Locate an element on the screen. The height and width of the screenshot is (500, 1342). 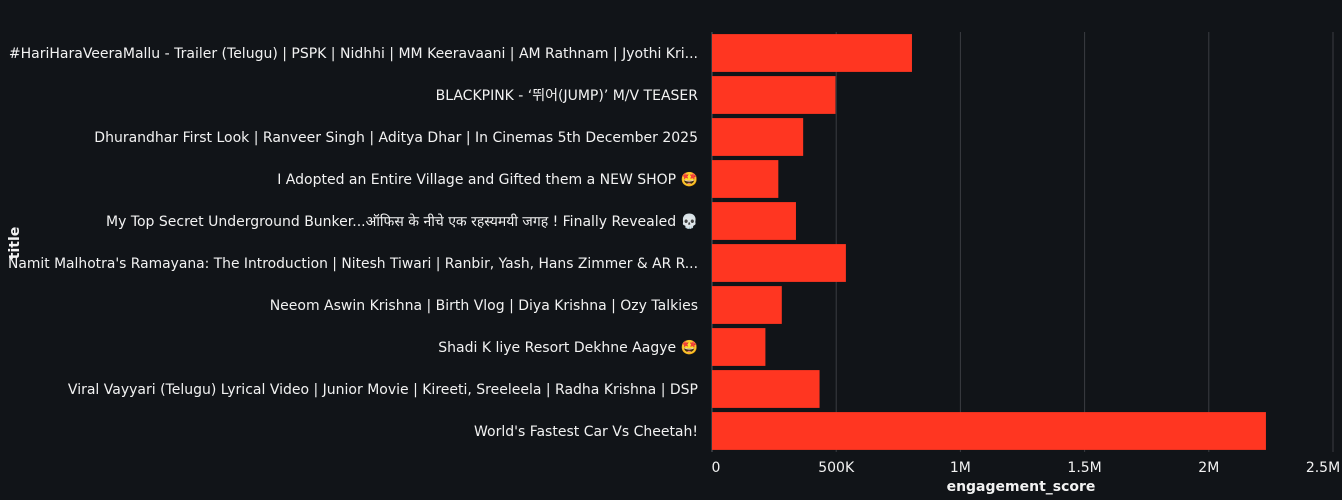
x-tick-label: 500K is located at coordinates (836, 468).